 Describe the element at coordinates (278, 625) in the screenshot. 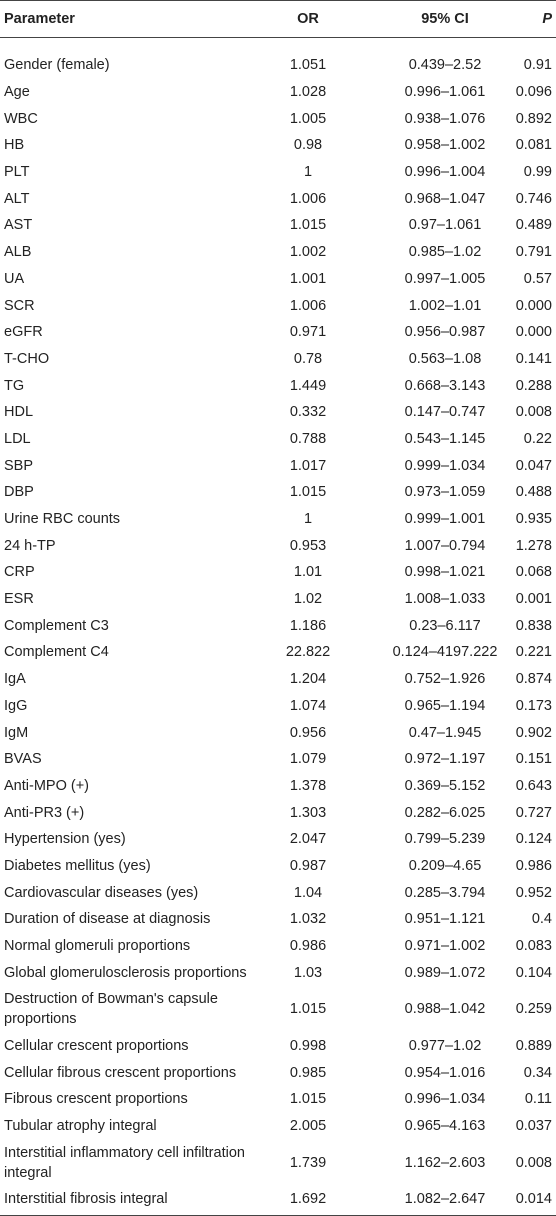

I see `table-row: Complement C3 1.186 0.23–6.117 0.838` at that location.